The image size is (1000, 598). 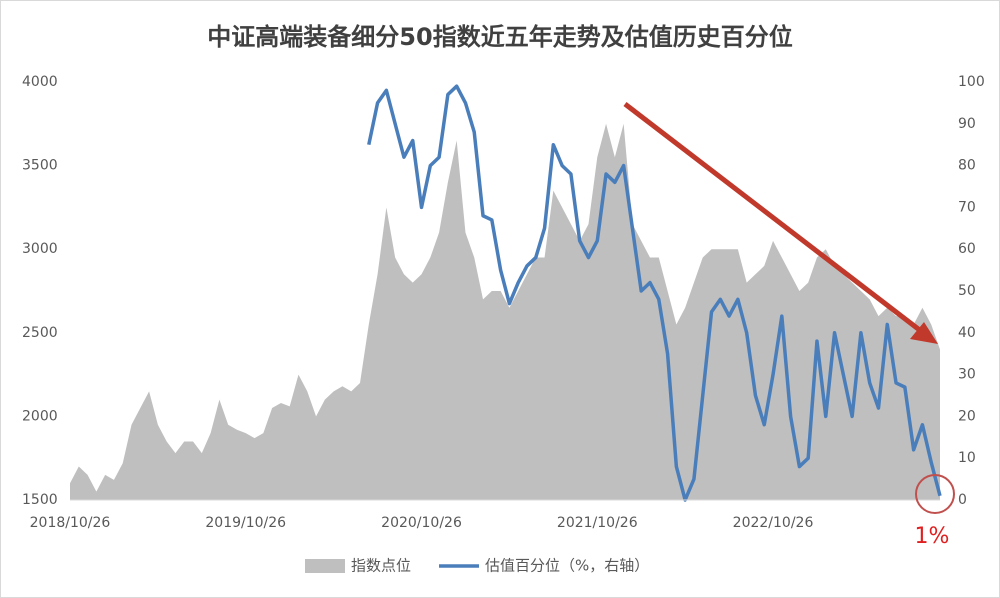 What do you see at coordinates (967, 249) in the screenshot?
I see `y2-tick-label: 60` at bounding box center [967, 249].